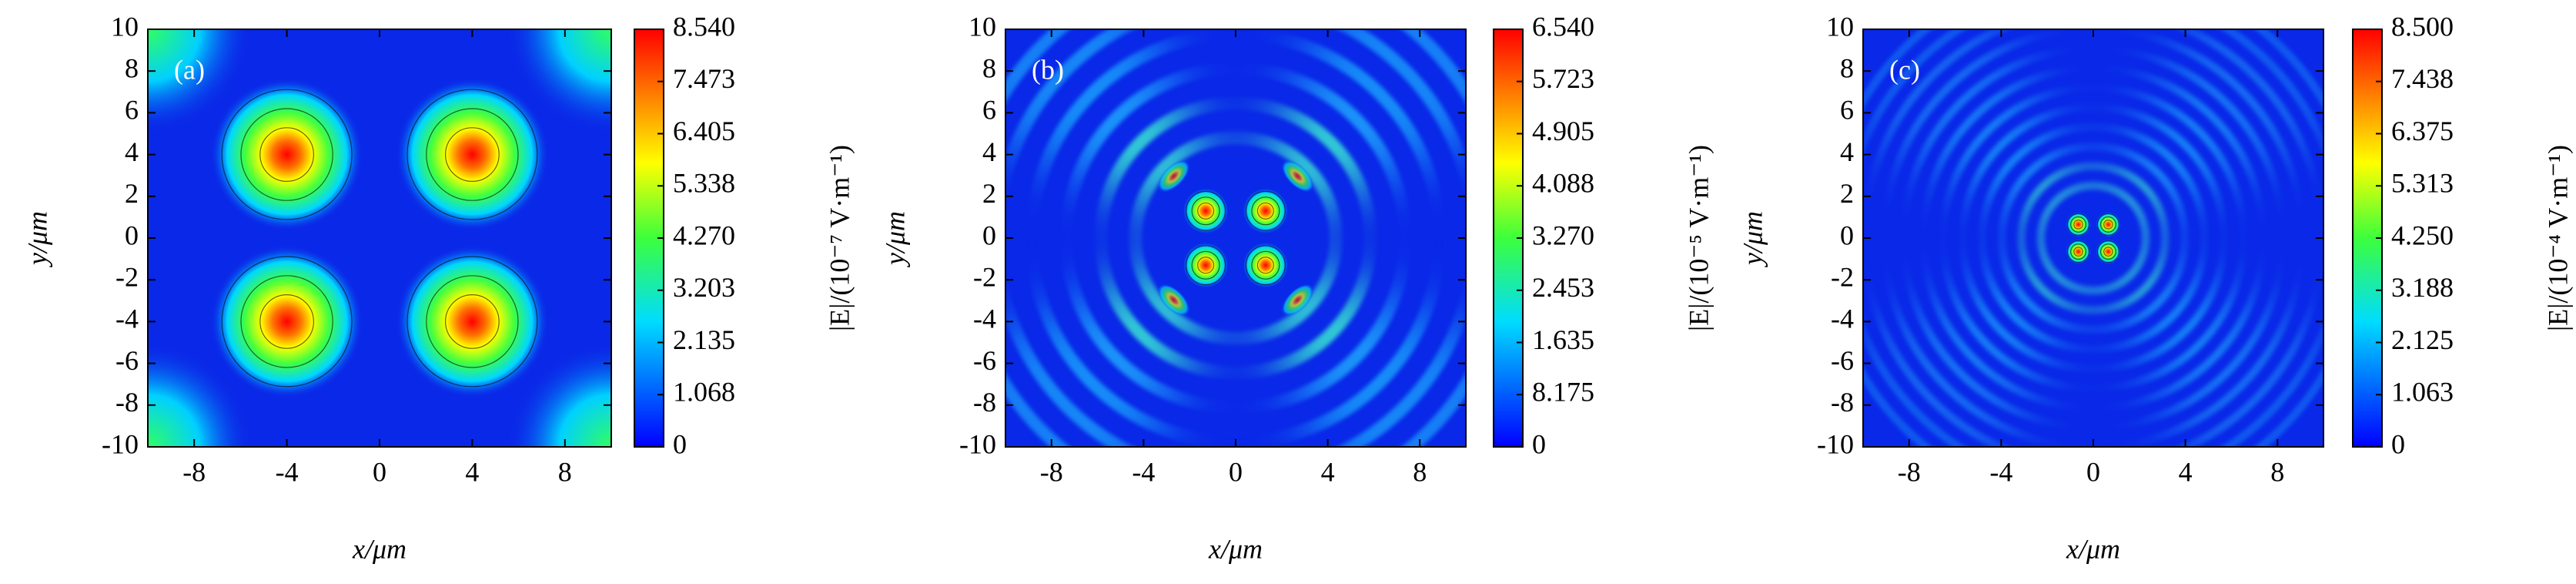 The width and height of the screenshot is (2576, 584). What do you see at coordinates (704, 131) in the screenshot?
I see `colorbar-tick-label: 6.405` at bounding box center [704, 131].